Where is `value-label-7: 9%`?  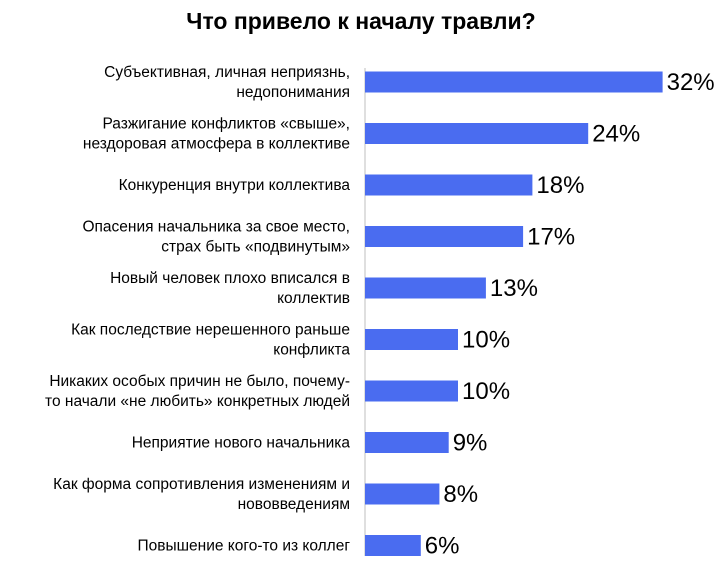
value-label-7: 9% is located at coordinates (470, 443).